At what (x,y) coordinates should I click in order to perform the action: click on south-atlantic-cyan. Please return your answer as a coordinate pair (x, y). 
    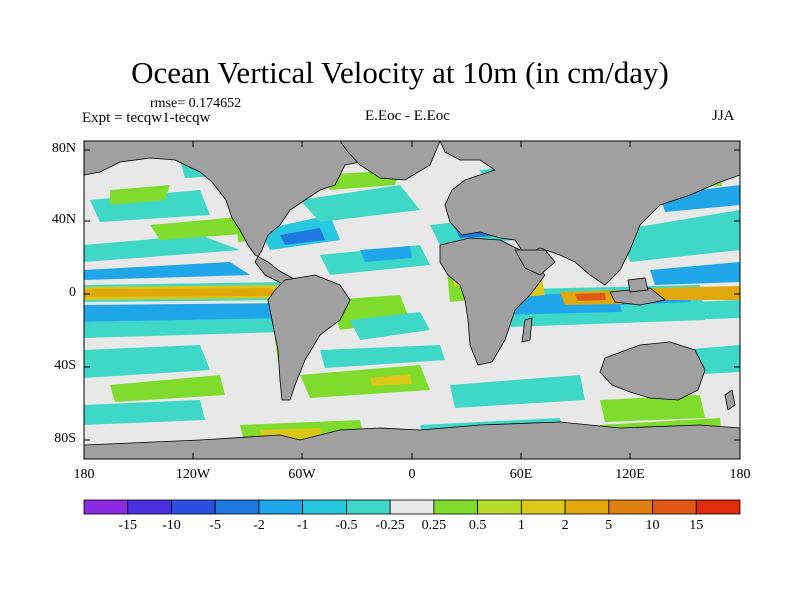
    Looking at the image, I should click on (390, 326).